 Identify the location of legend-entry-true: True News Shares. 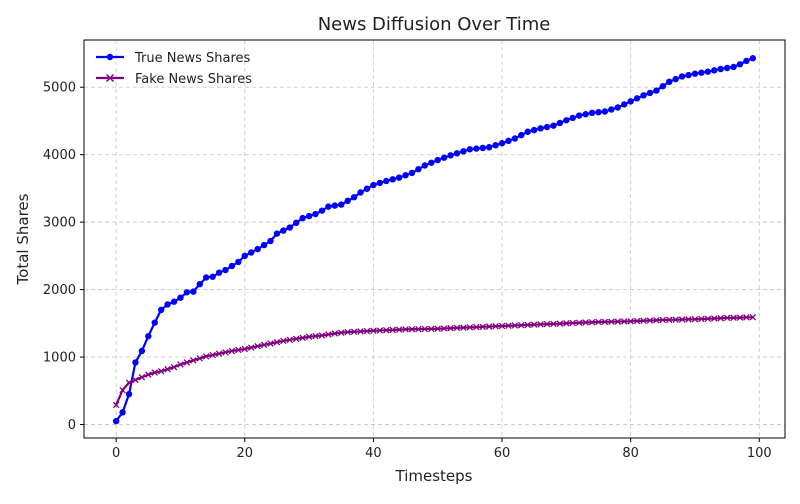
(173, 58).